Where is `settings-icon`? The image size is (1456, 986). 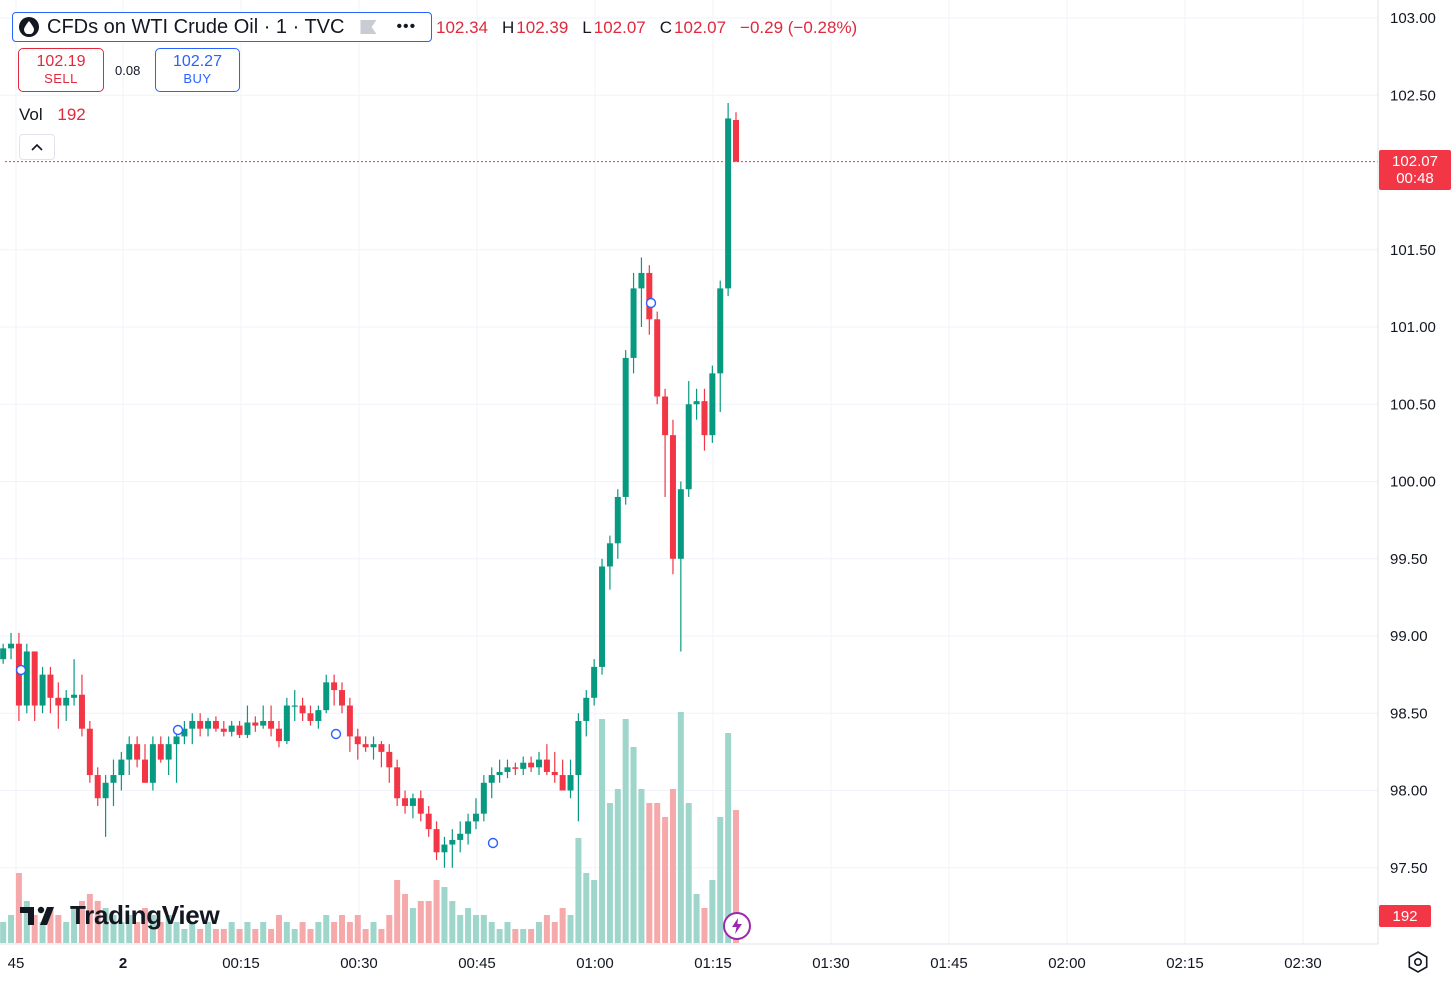 settings-icon is located at coordinates (1418, 962).